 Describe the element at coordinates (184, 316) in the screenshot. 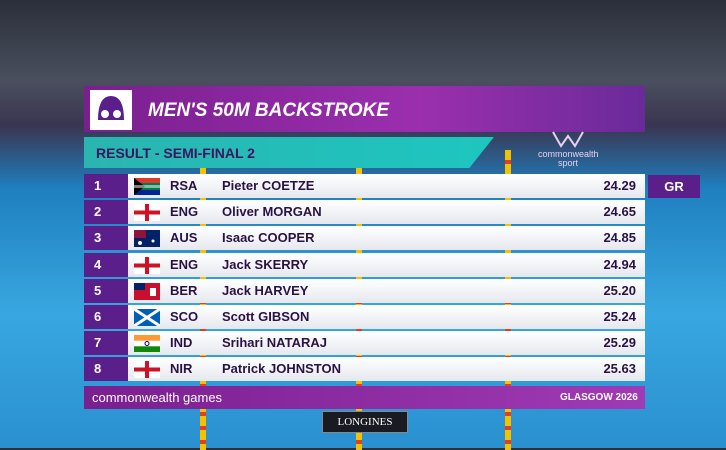

I see `country-code: SCO` at that location.